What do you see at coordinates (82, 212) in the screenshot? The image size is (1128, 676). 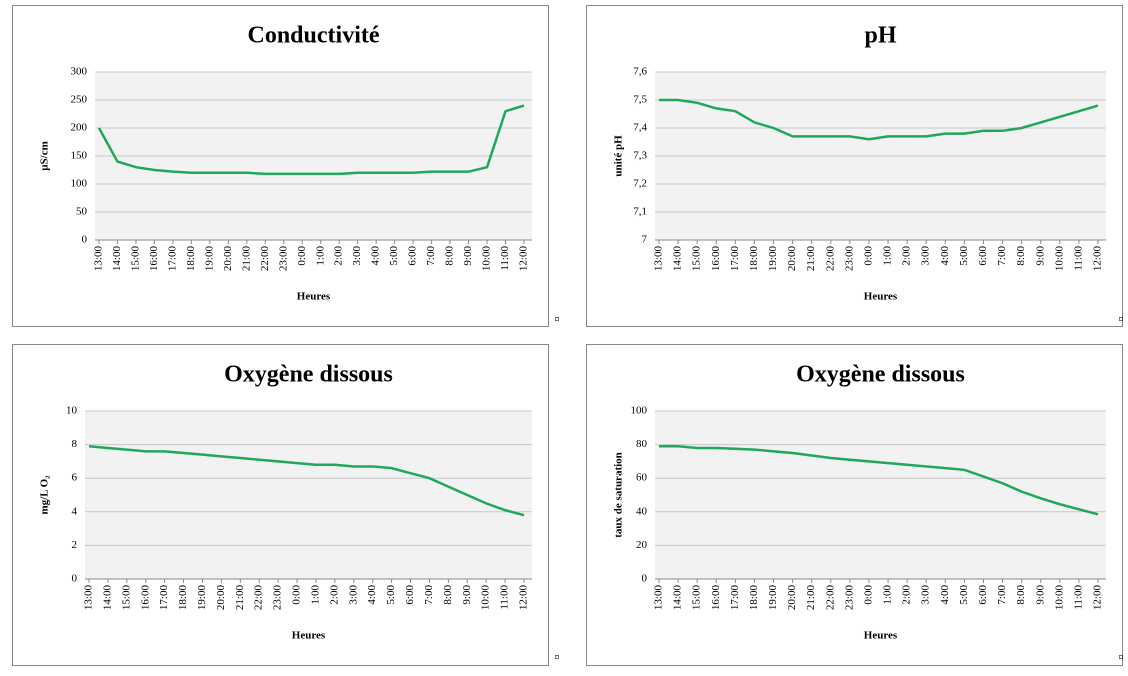 I see `y-tick-label: 50` at bounding box center [82, 212].